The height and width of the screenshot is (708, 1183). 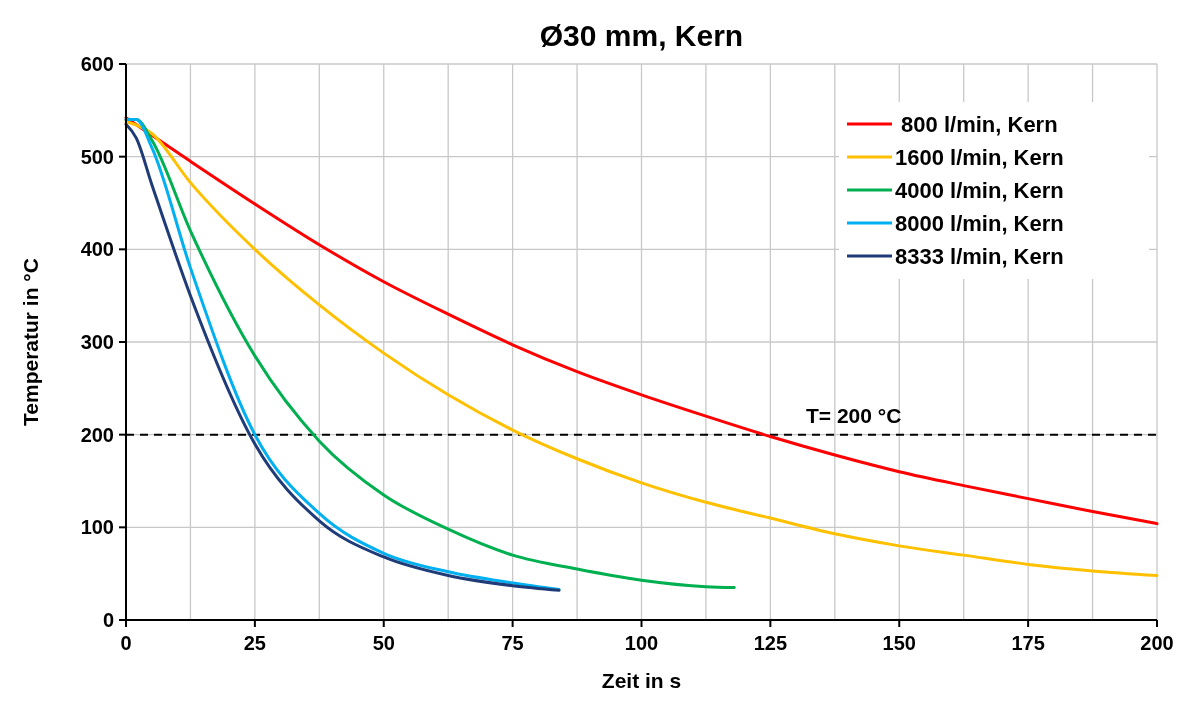 I want to click on y-tick-label: 300, so click(x=97, y=342).